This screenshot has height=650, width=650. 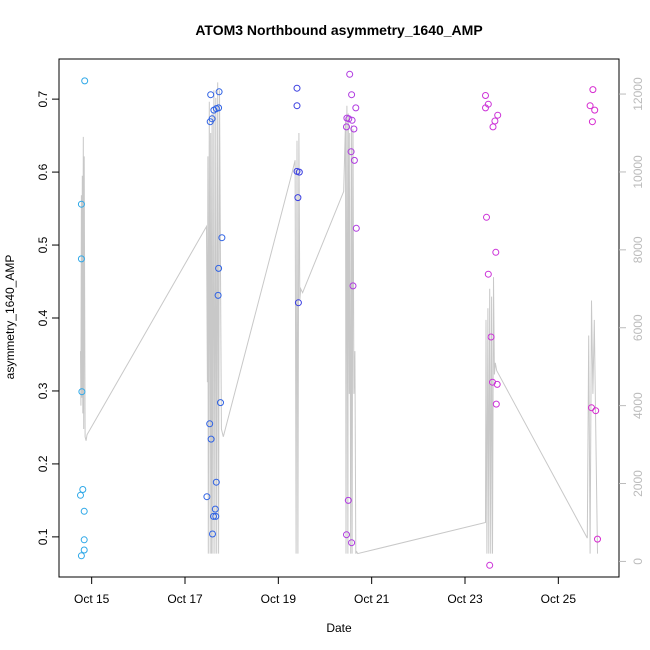 What do you see at coordinates (339, 628) in the screenshot?
I see `x-axis-label: Date` at bounding box center [339, 628].